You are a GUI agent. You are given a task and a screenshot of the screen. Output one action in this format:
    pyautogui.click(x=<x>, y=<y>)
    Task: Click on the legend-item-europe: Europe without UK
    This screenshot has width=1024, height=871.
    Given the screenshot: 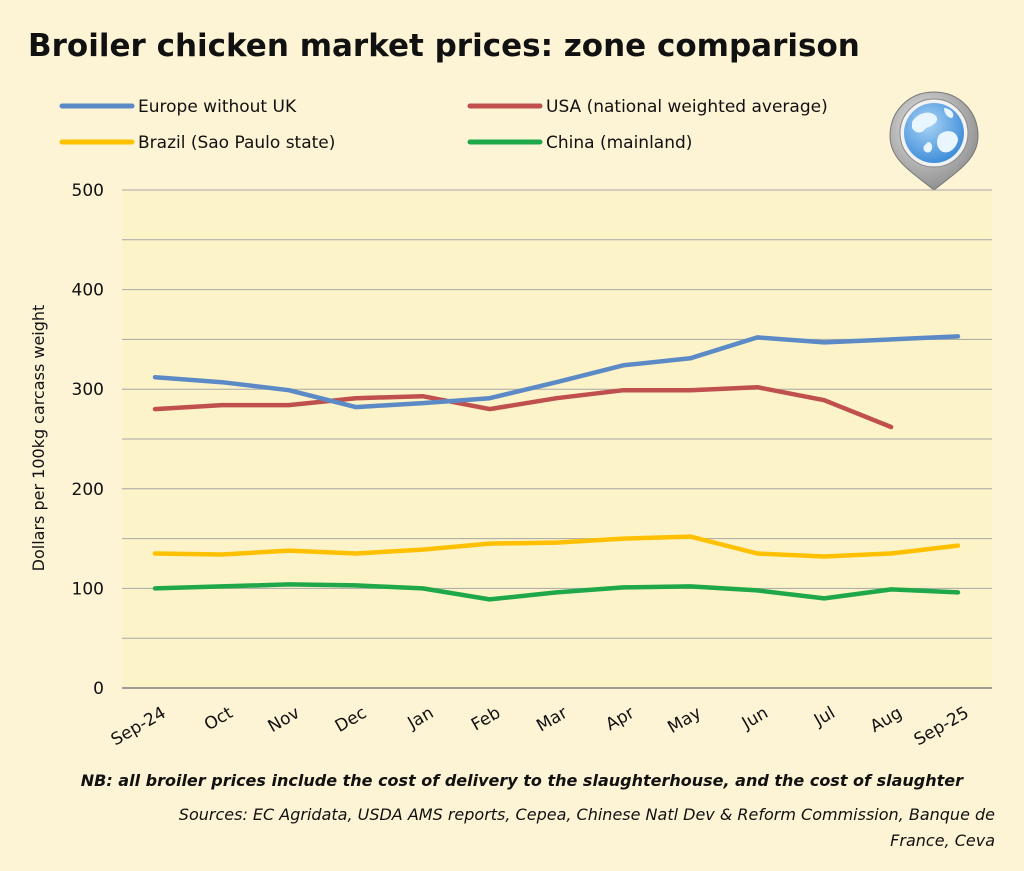 What is the action you would take?
    pyautogui.click(x=178, y=107)
    